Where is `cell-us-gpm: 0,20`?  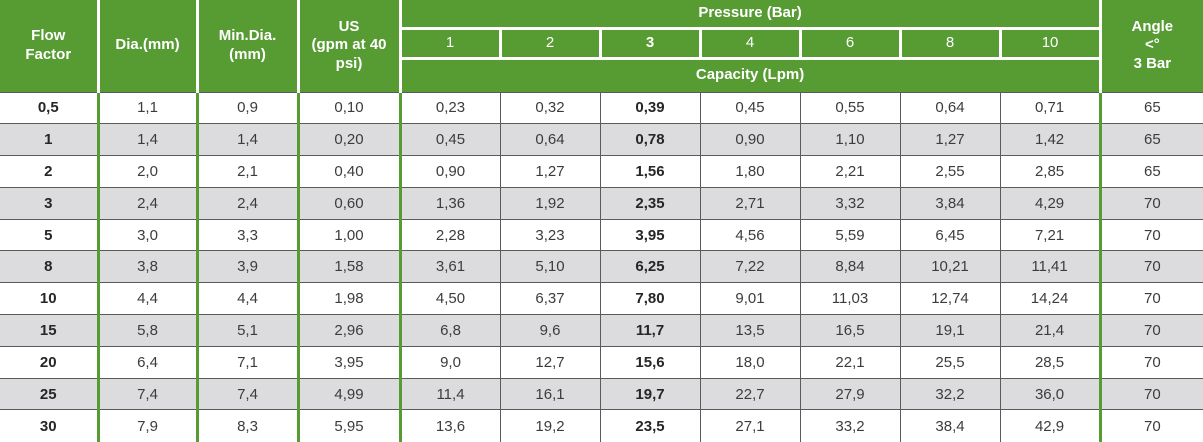 cell-us-gpm: 0,20 is located at coordinates (350, 139).